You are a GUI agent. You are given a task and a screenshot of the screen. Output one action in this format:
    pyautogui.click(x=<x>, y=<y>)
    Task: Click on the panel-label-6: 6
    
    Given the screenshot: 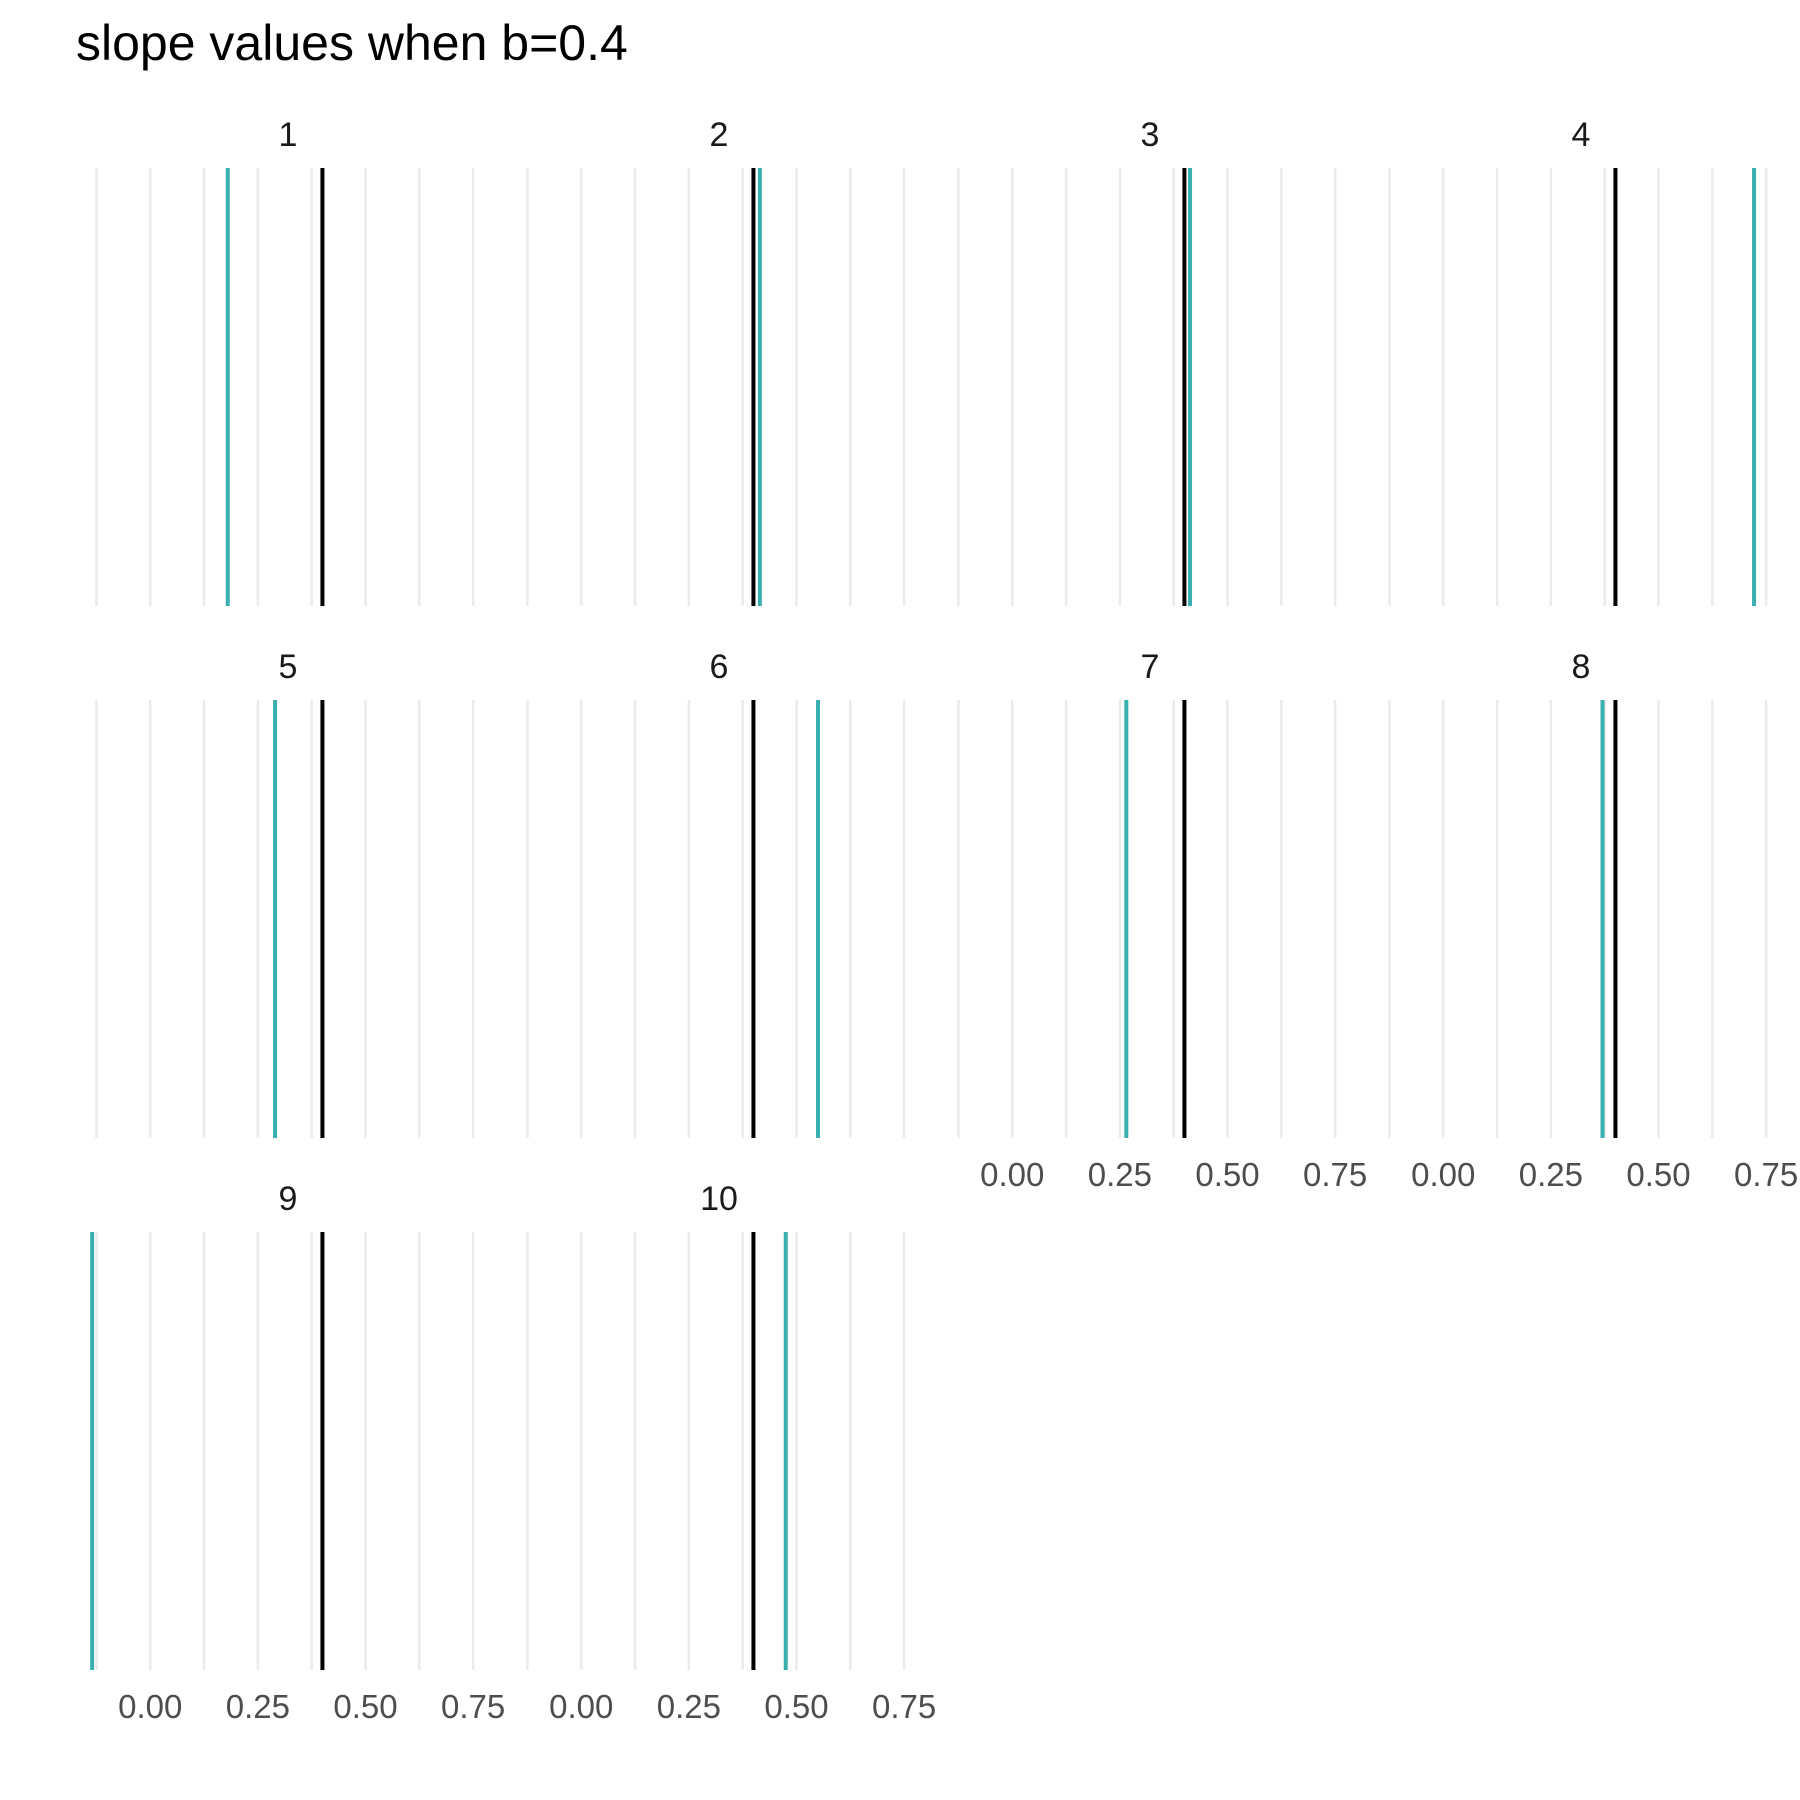 What is the action you would take?
    pyautogui.click(x=719, y=667)
    